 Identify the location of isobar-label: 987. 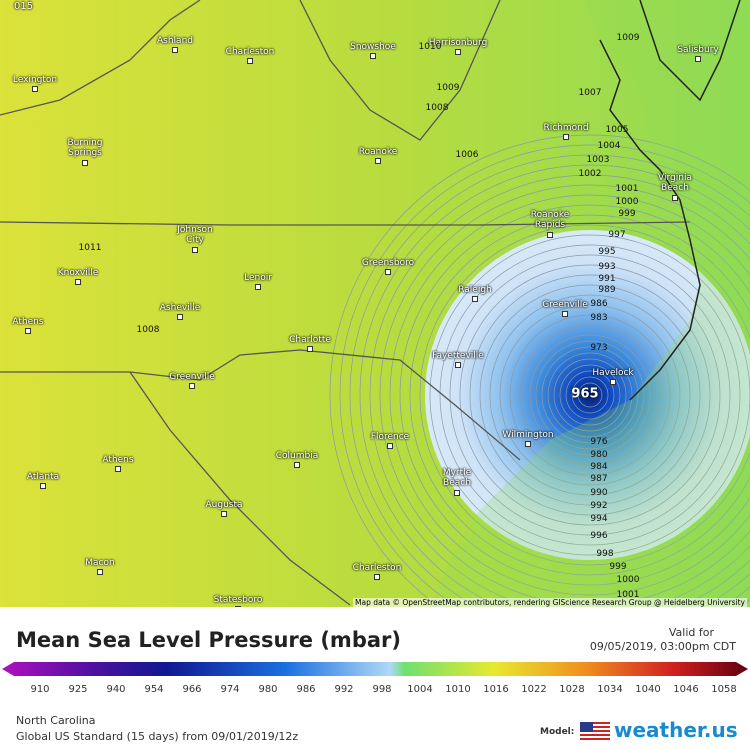
(599, 479).